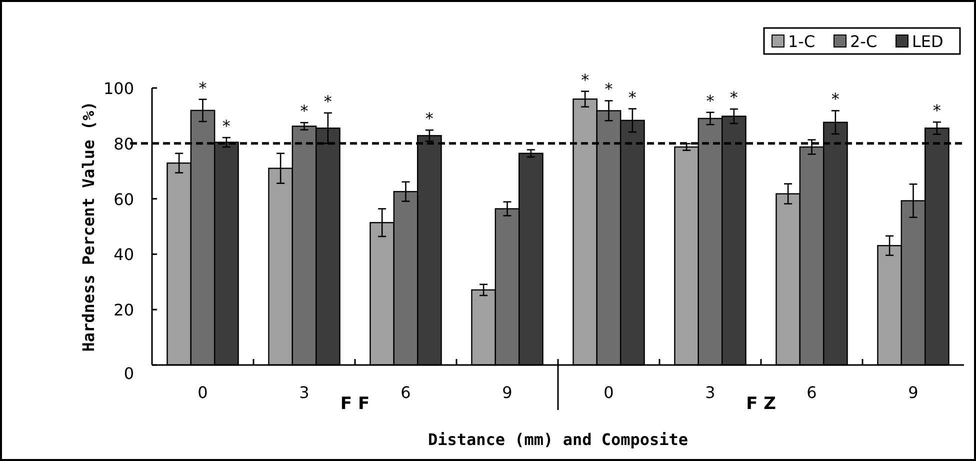  Describe the element at coordinates (802, 41) in the screenshot. I see `legend-label: 1-C` at that location.